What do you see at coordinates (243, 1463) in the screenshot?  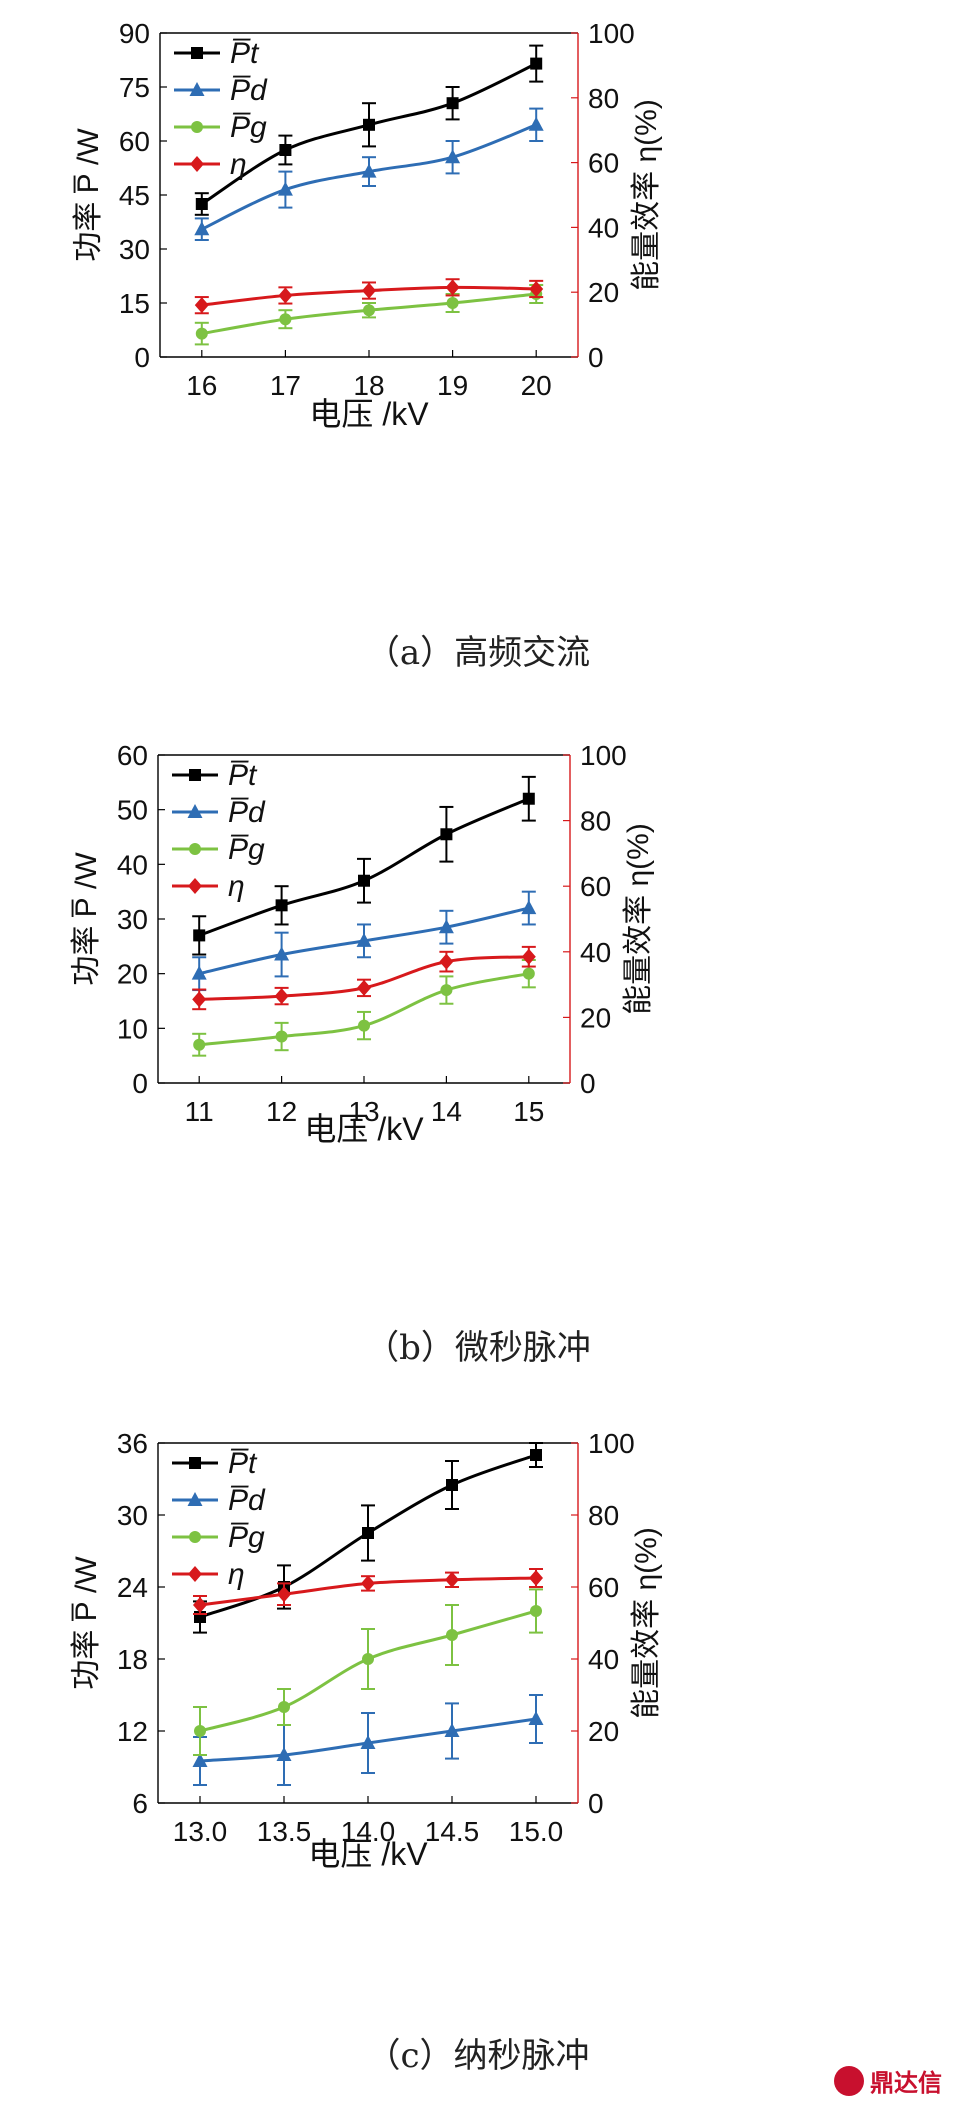 I see `legend-label-pt: P̅t` at bounding box center [243, 1463].